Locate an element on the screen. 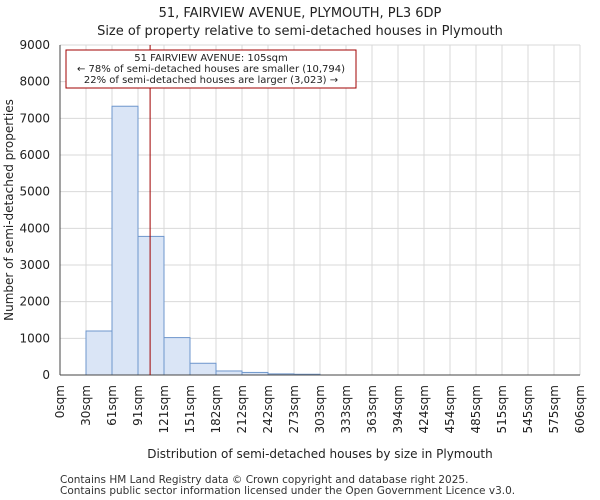 This screenshot has height=500, width=600. y-tick-label: 7000 is located at coordinates (34, 118).